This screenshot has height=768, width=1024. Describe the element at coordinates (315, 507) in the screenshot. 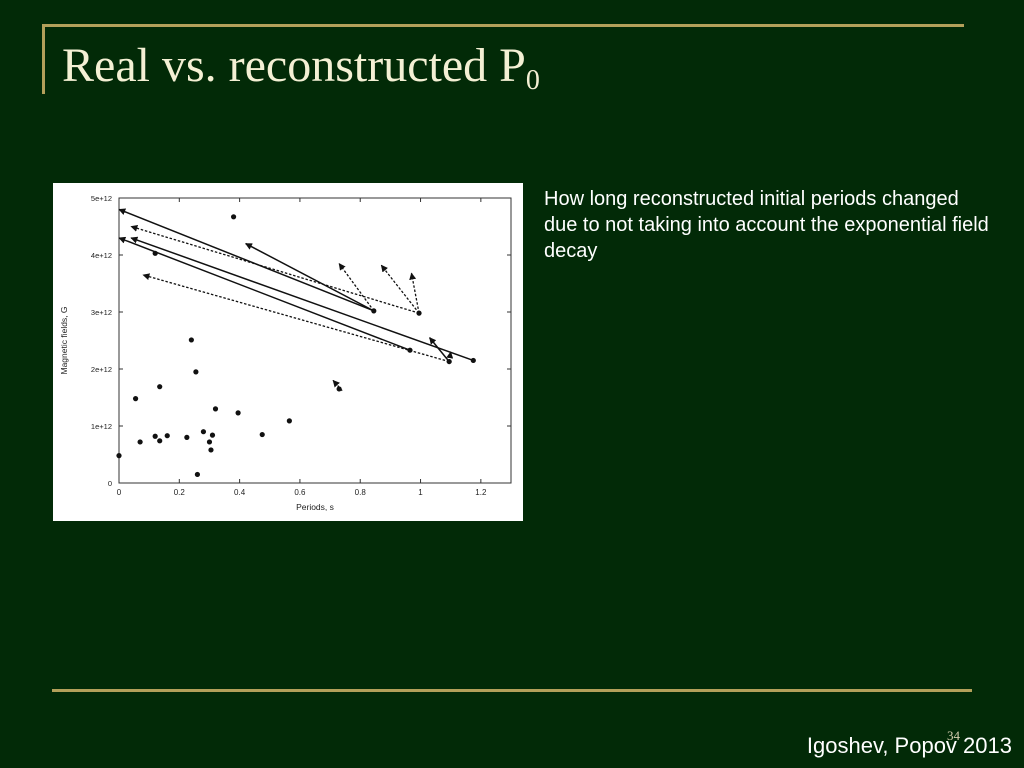

I see `x-axis-label: Periods, s` at that location.